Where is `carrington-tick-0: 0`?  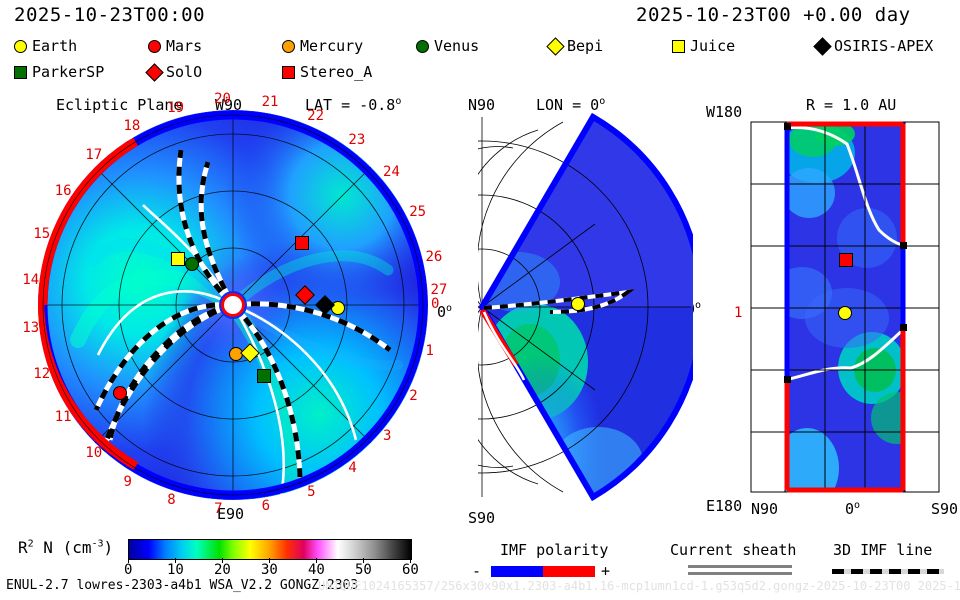 carrington-tick-0: 0 is located at coordinates (435, 304).